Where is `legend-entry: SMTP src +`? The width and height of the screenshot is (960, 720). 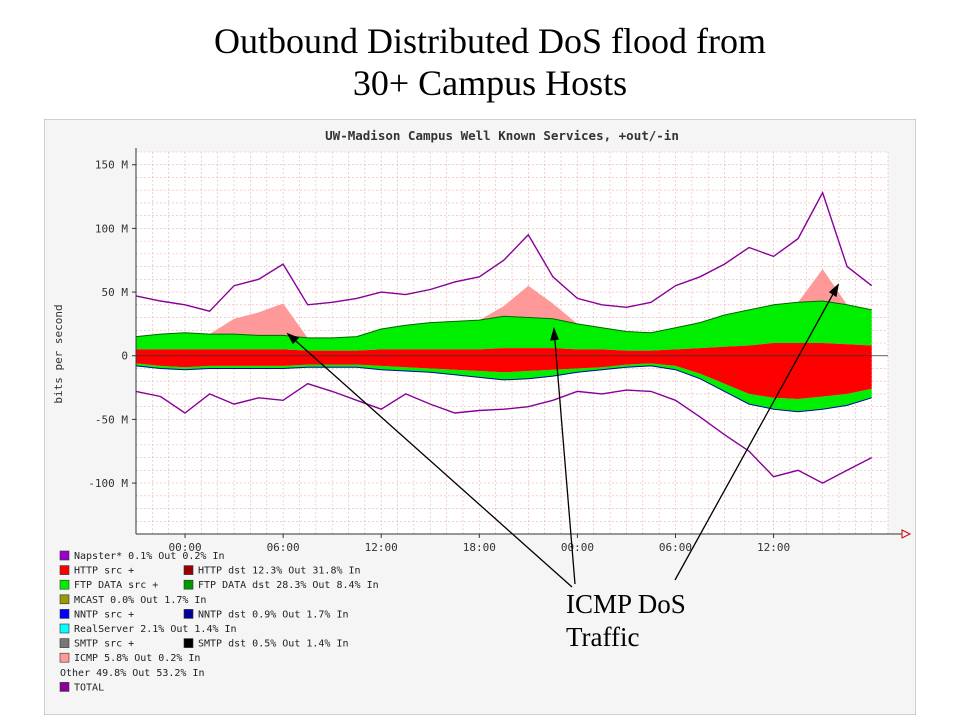 legend-entry: SMTP src + is located at coordinates (104, 644).